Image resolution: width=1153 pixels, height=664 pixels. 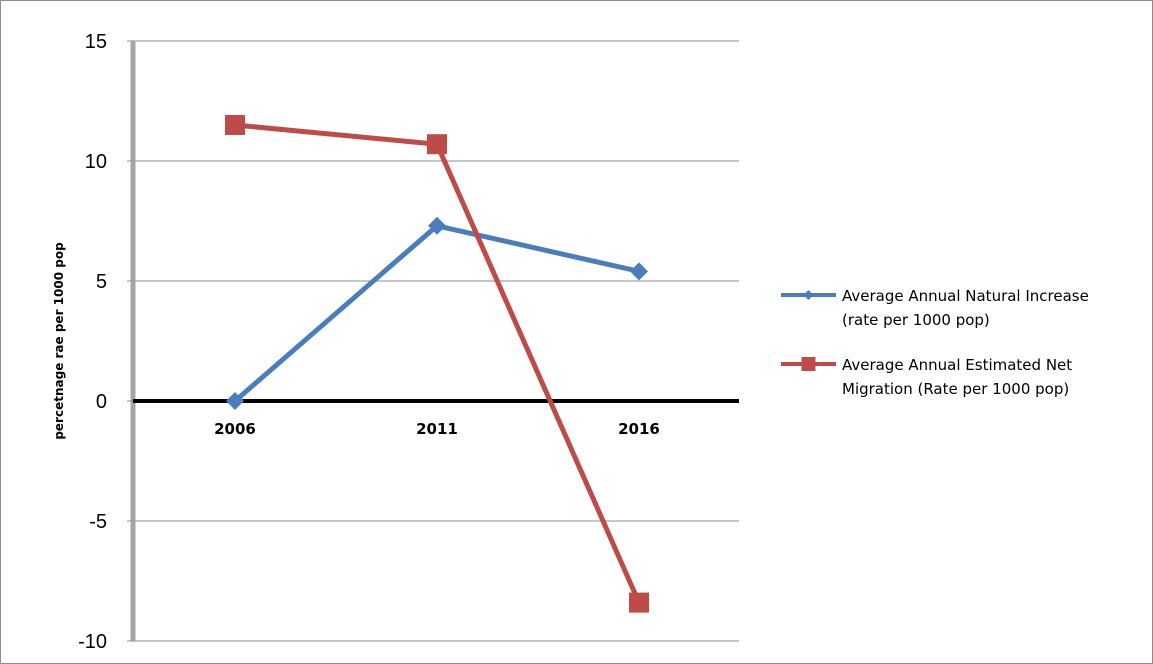 What do you see at coordinates (235, 429) in the screenshot?
I see `x-tick-label: 2006` at bounding box center [235, 429].